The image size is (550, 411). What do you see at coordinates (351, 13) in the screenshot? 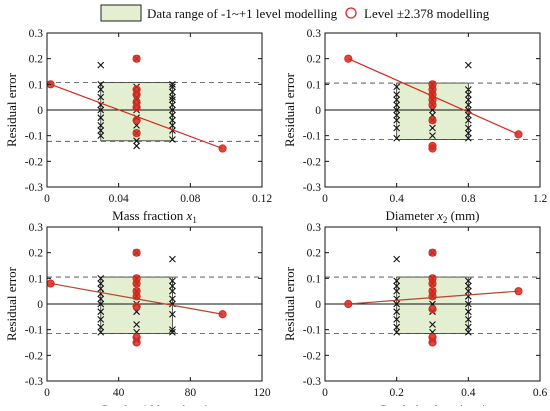
I see `legend-circle-swatch` at bounding box center [351, 13].